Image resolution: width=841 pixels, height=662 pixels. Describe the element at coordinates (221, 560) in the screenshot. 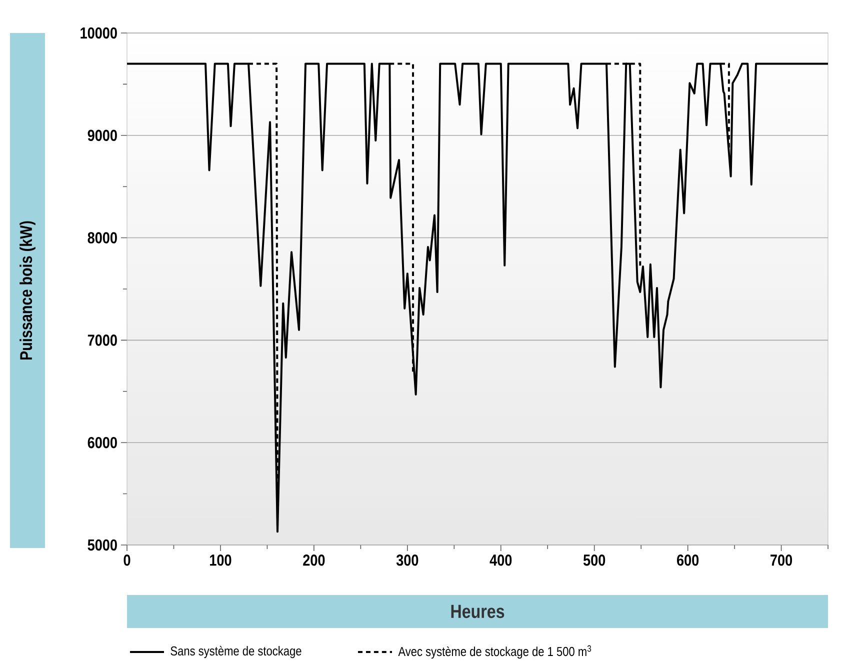

I see `x-tick-label: 100` at that location.